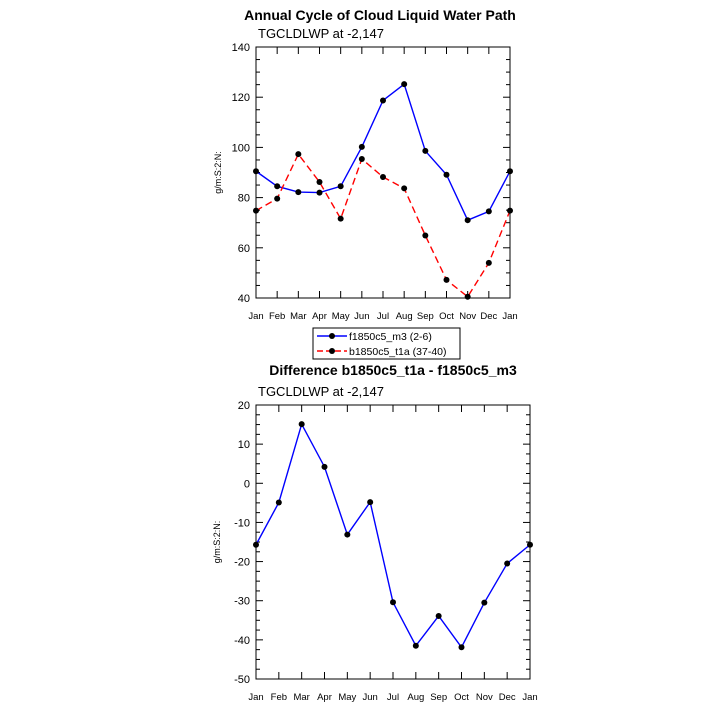  Describe the element at coordinates (242, 680) in the screenshot. I see `chart2-y-tick-label: -50` at that location.